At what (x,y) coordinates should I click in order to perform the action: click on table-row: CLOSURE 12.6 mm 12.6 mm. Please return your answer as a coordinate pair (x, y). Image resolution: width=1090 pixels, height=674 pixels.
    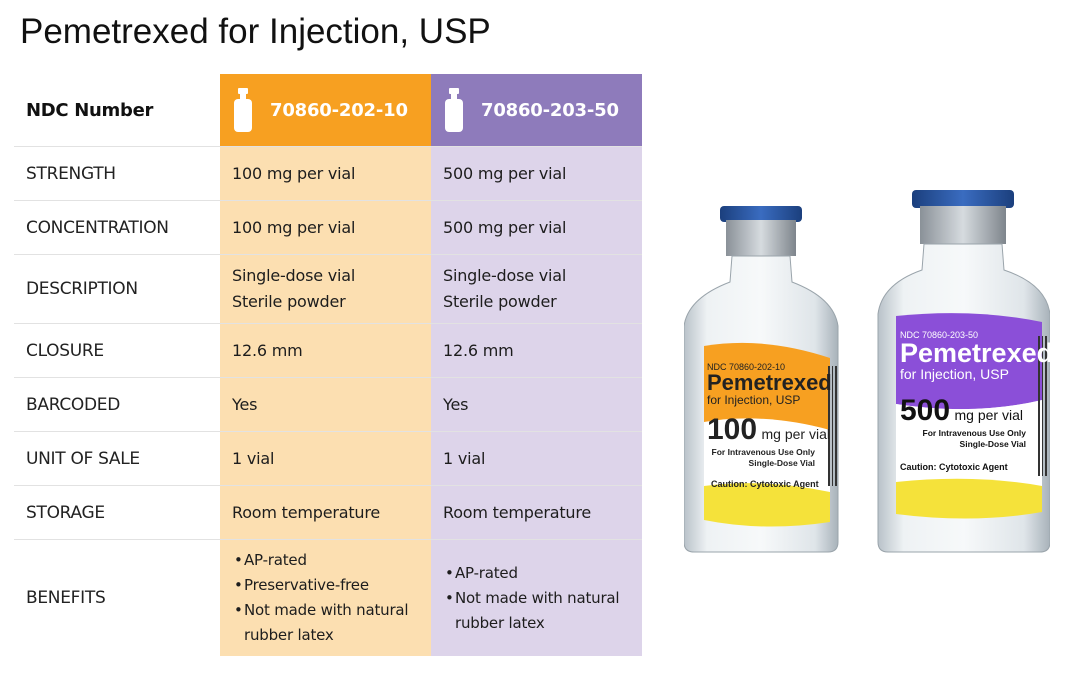
    Looking at the image, I should click on (328, 350).